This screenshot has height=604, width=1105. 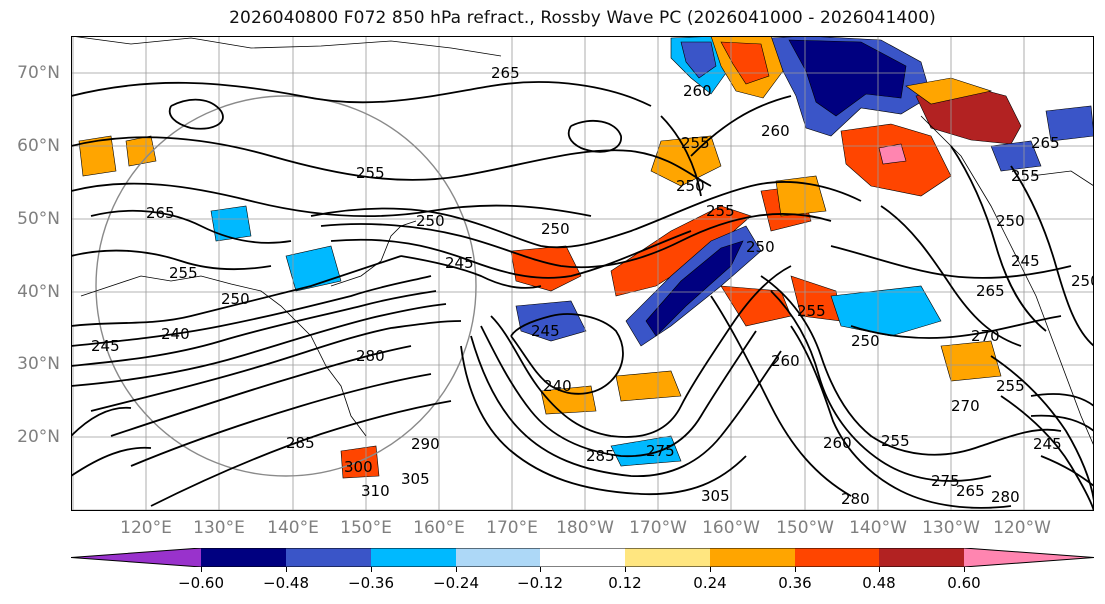 What do you see at coordinates (795, 583) in the screenshot?
I see `colorbar-label: 0.36` at bounding box center [795, 583].